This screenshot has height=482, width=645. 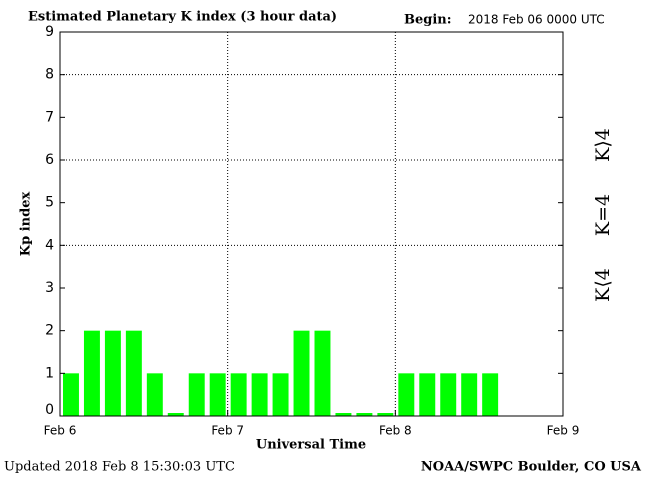 What do you see at coordinates (603, 145) in the screenshot?
I see `legend-entry: K⟩4` at bounding box center [603, 145].